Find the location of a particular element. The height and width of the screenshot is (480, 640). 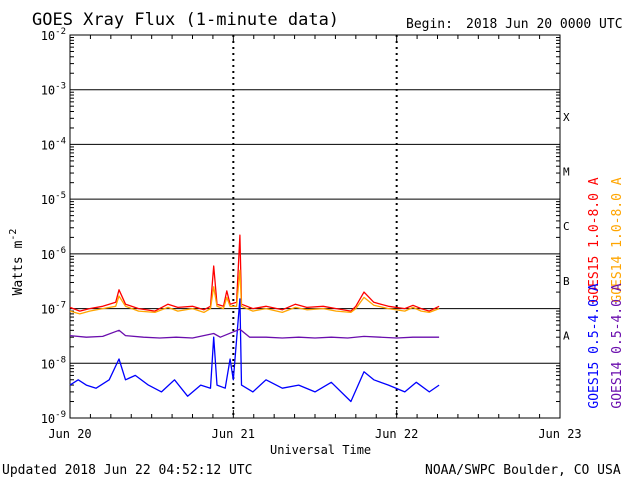

y-tick-label: 10⁻⁶ is located at coordinates (53, 254).